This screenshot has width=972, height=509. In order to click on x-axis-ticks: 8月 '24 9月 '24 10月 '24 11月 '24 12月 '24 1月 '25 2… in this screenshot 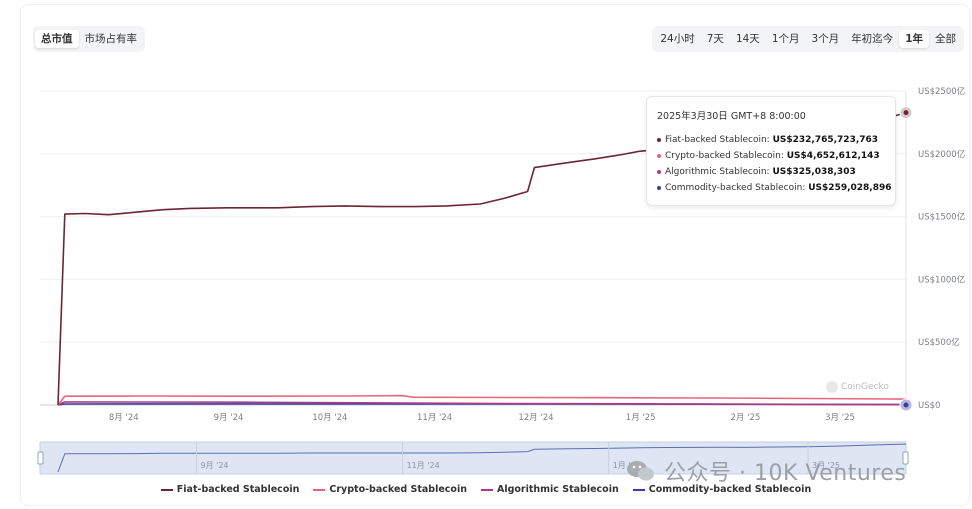, I will do `click(482, 418)`.